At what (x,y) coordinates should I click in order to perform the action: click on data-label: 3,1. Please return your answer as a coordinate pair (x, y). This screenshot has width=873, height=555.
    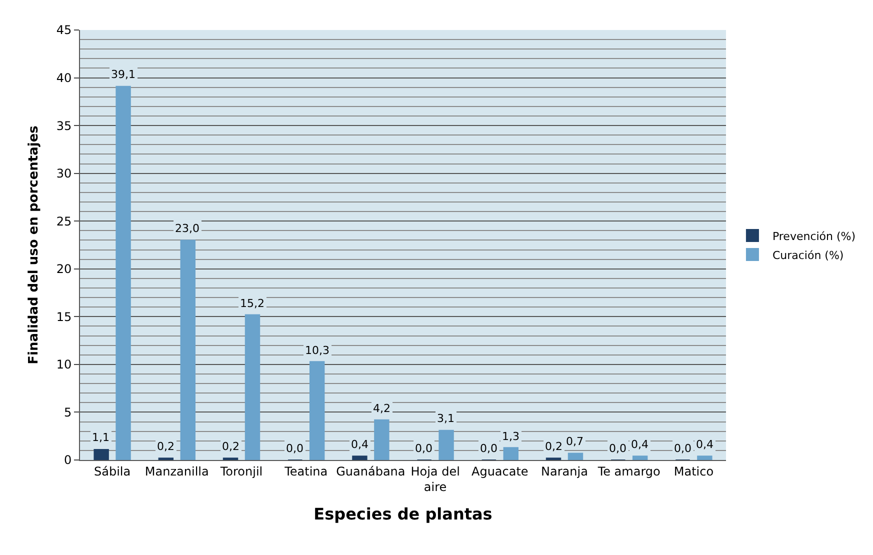
    Looking at the image, I should click on (445, 418).